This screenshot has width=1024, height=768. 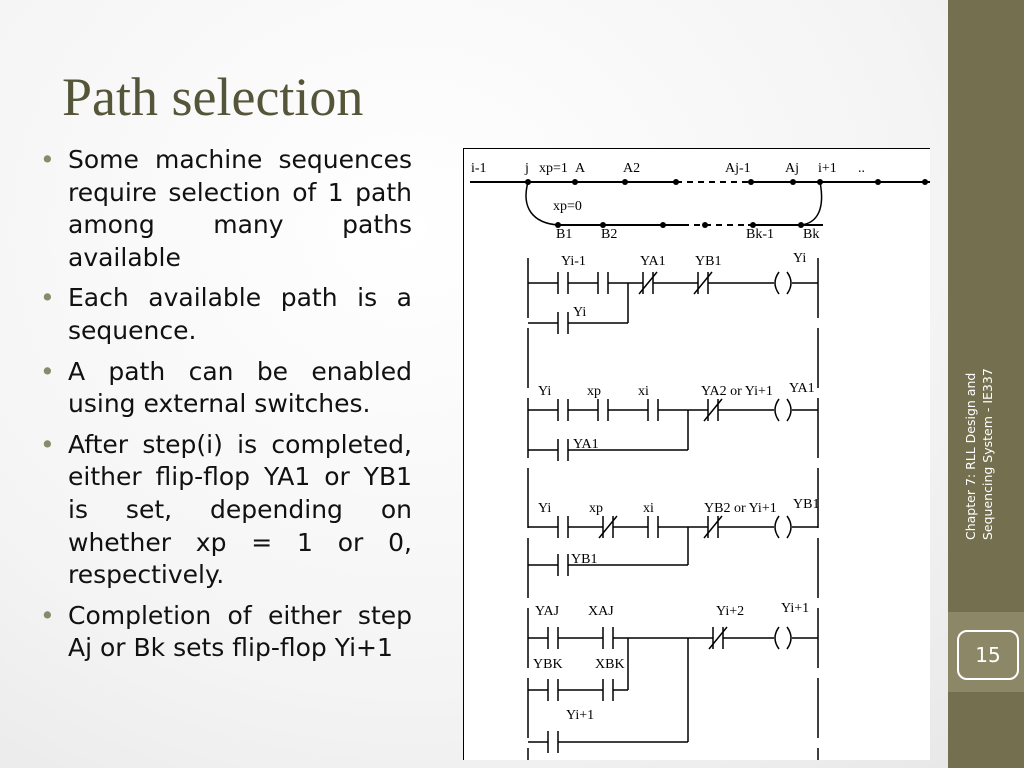 I want to click on slide-title: Path selection, so click(x=213, y=97).